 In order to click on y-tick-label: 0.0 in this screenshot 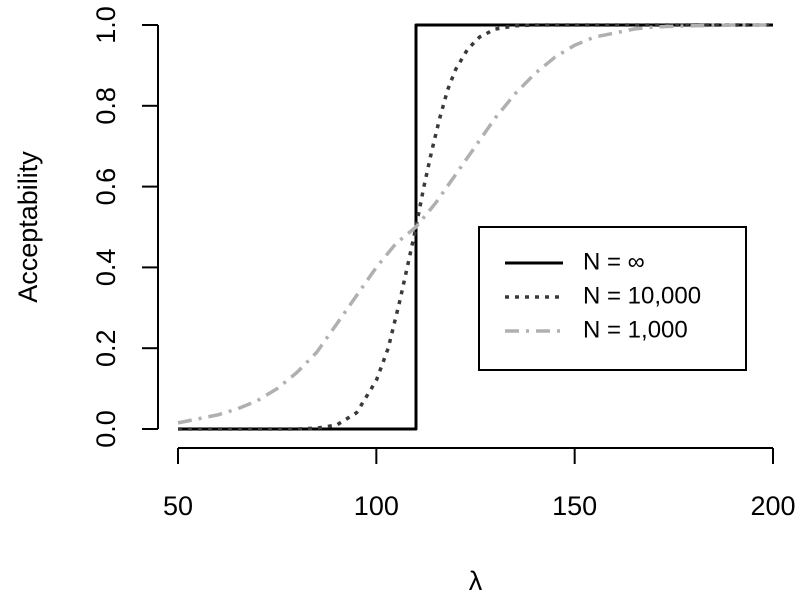, I will do `click(106, 429)`.